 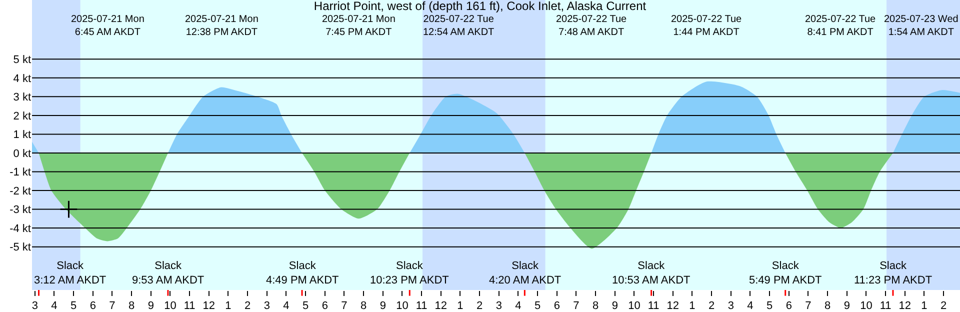 What do you see at coordinates (107, 26) in the screenshot?
I see `annotation: 2025-07-21 Mon 6:45 AM AKDT` at bounding box center [107, 26].